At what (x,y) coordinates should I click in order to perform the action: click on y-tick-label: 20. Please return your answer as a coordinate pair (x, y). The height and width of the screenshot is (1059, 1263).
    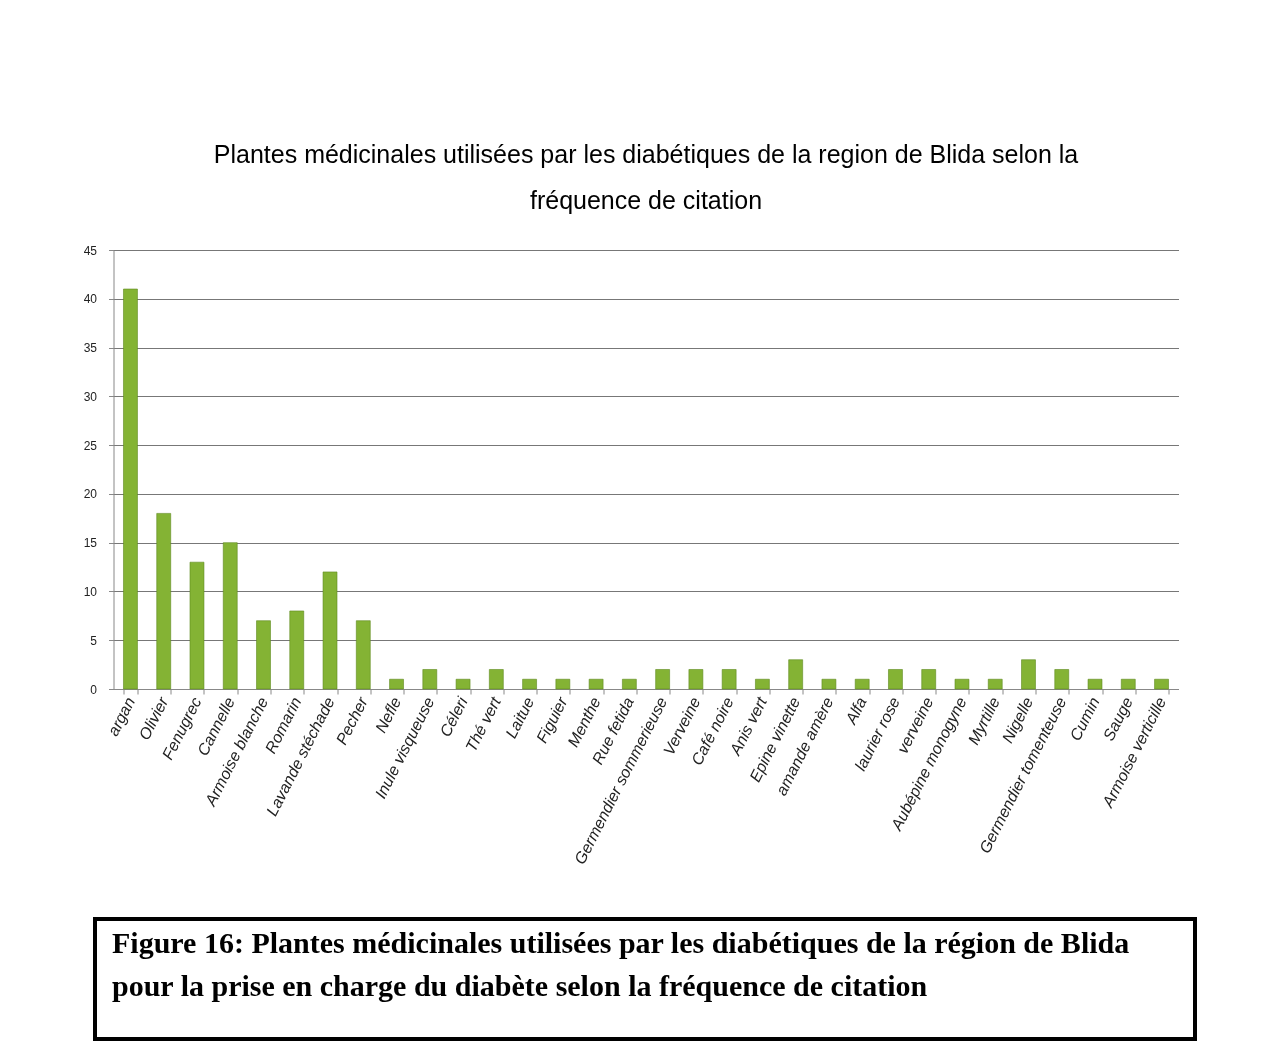
    Looking at the image, I should click on (90, 494).